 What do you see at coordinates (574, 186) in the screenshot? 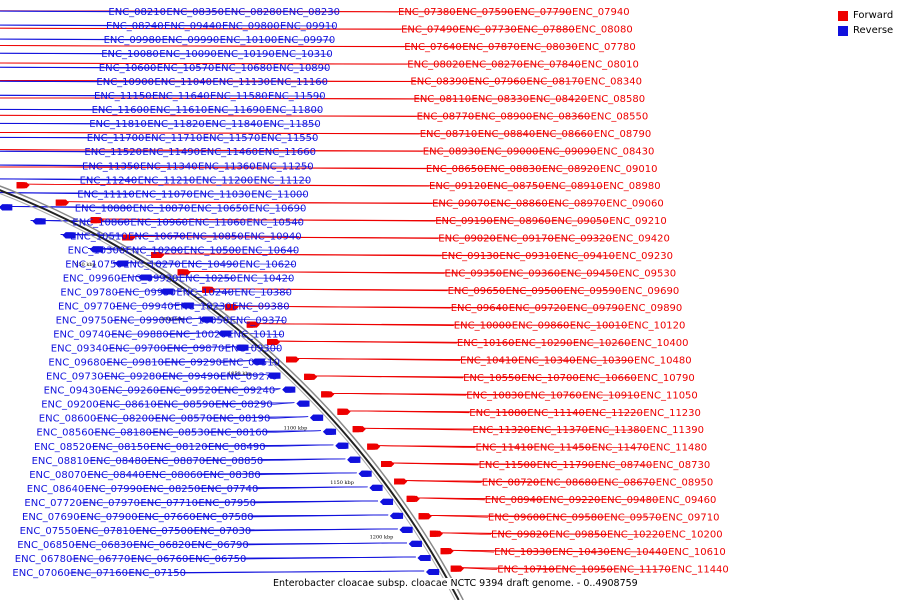
I see `gene-label: ENC_08910` at bounding box center [574, 186].